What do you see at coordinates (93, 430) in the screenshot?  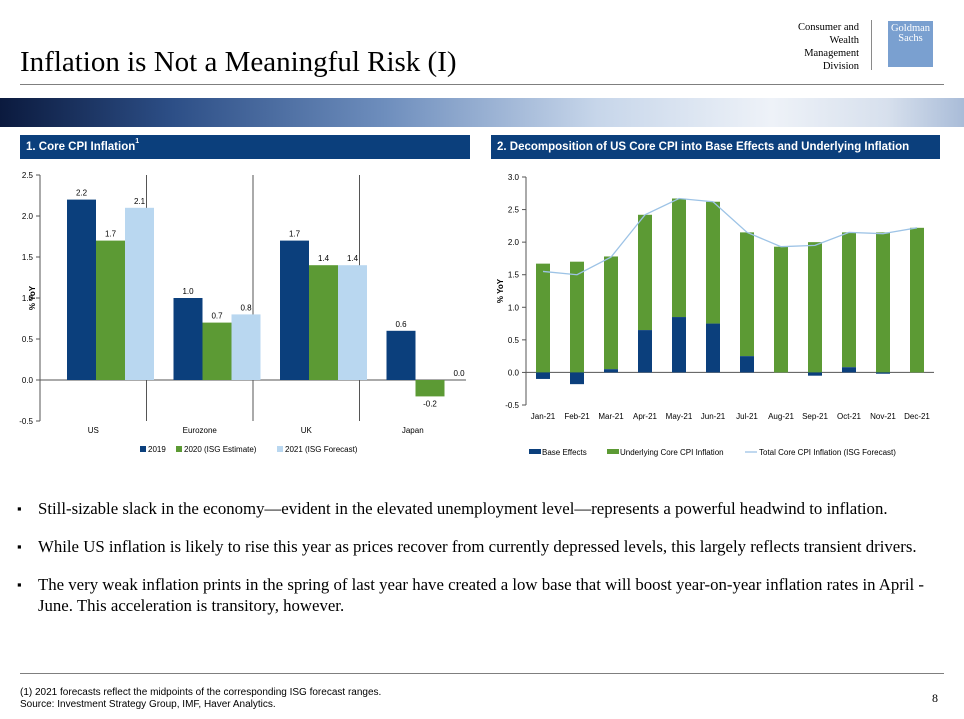 I see `x-tick-label: US` at bounding box center [93, 430].